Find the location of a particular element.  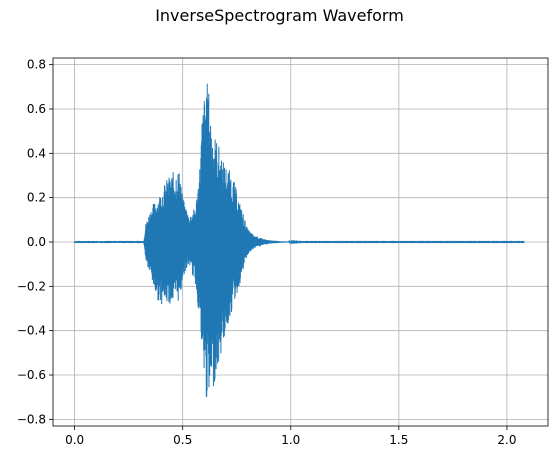

x-tick-label-4: 2.0 is located at coordinates (506, 440).